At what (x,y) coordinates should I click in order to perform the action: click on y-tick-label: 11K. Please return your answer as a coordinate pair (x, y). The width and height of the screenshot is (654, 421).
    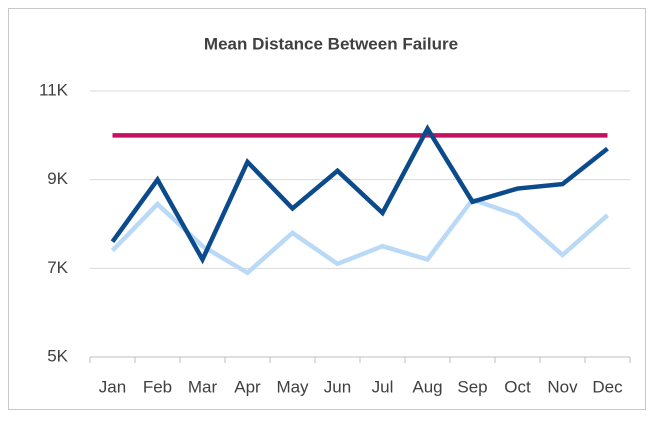
    Looking at the image, I should click on (54, 89).